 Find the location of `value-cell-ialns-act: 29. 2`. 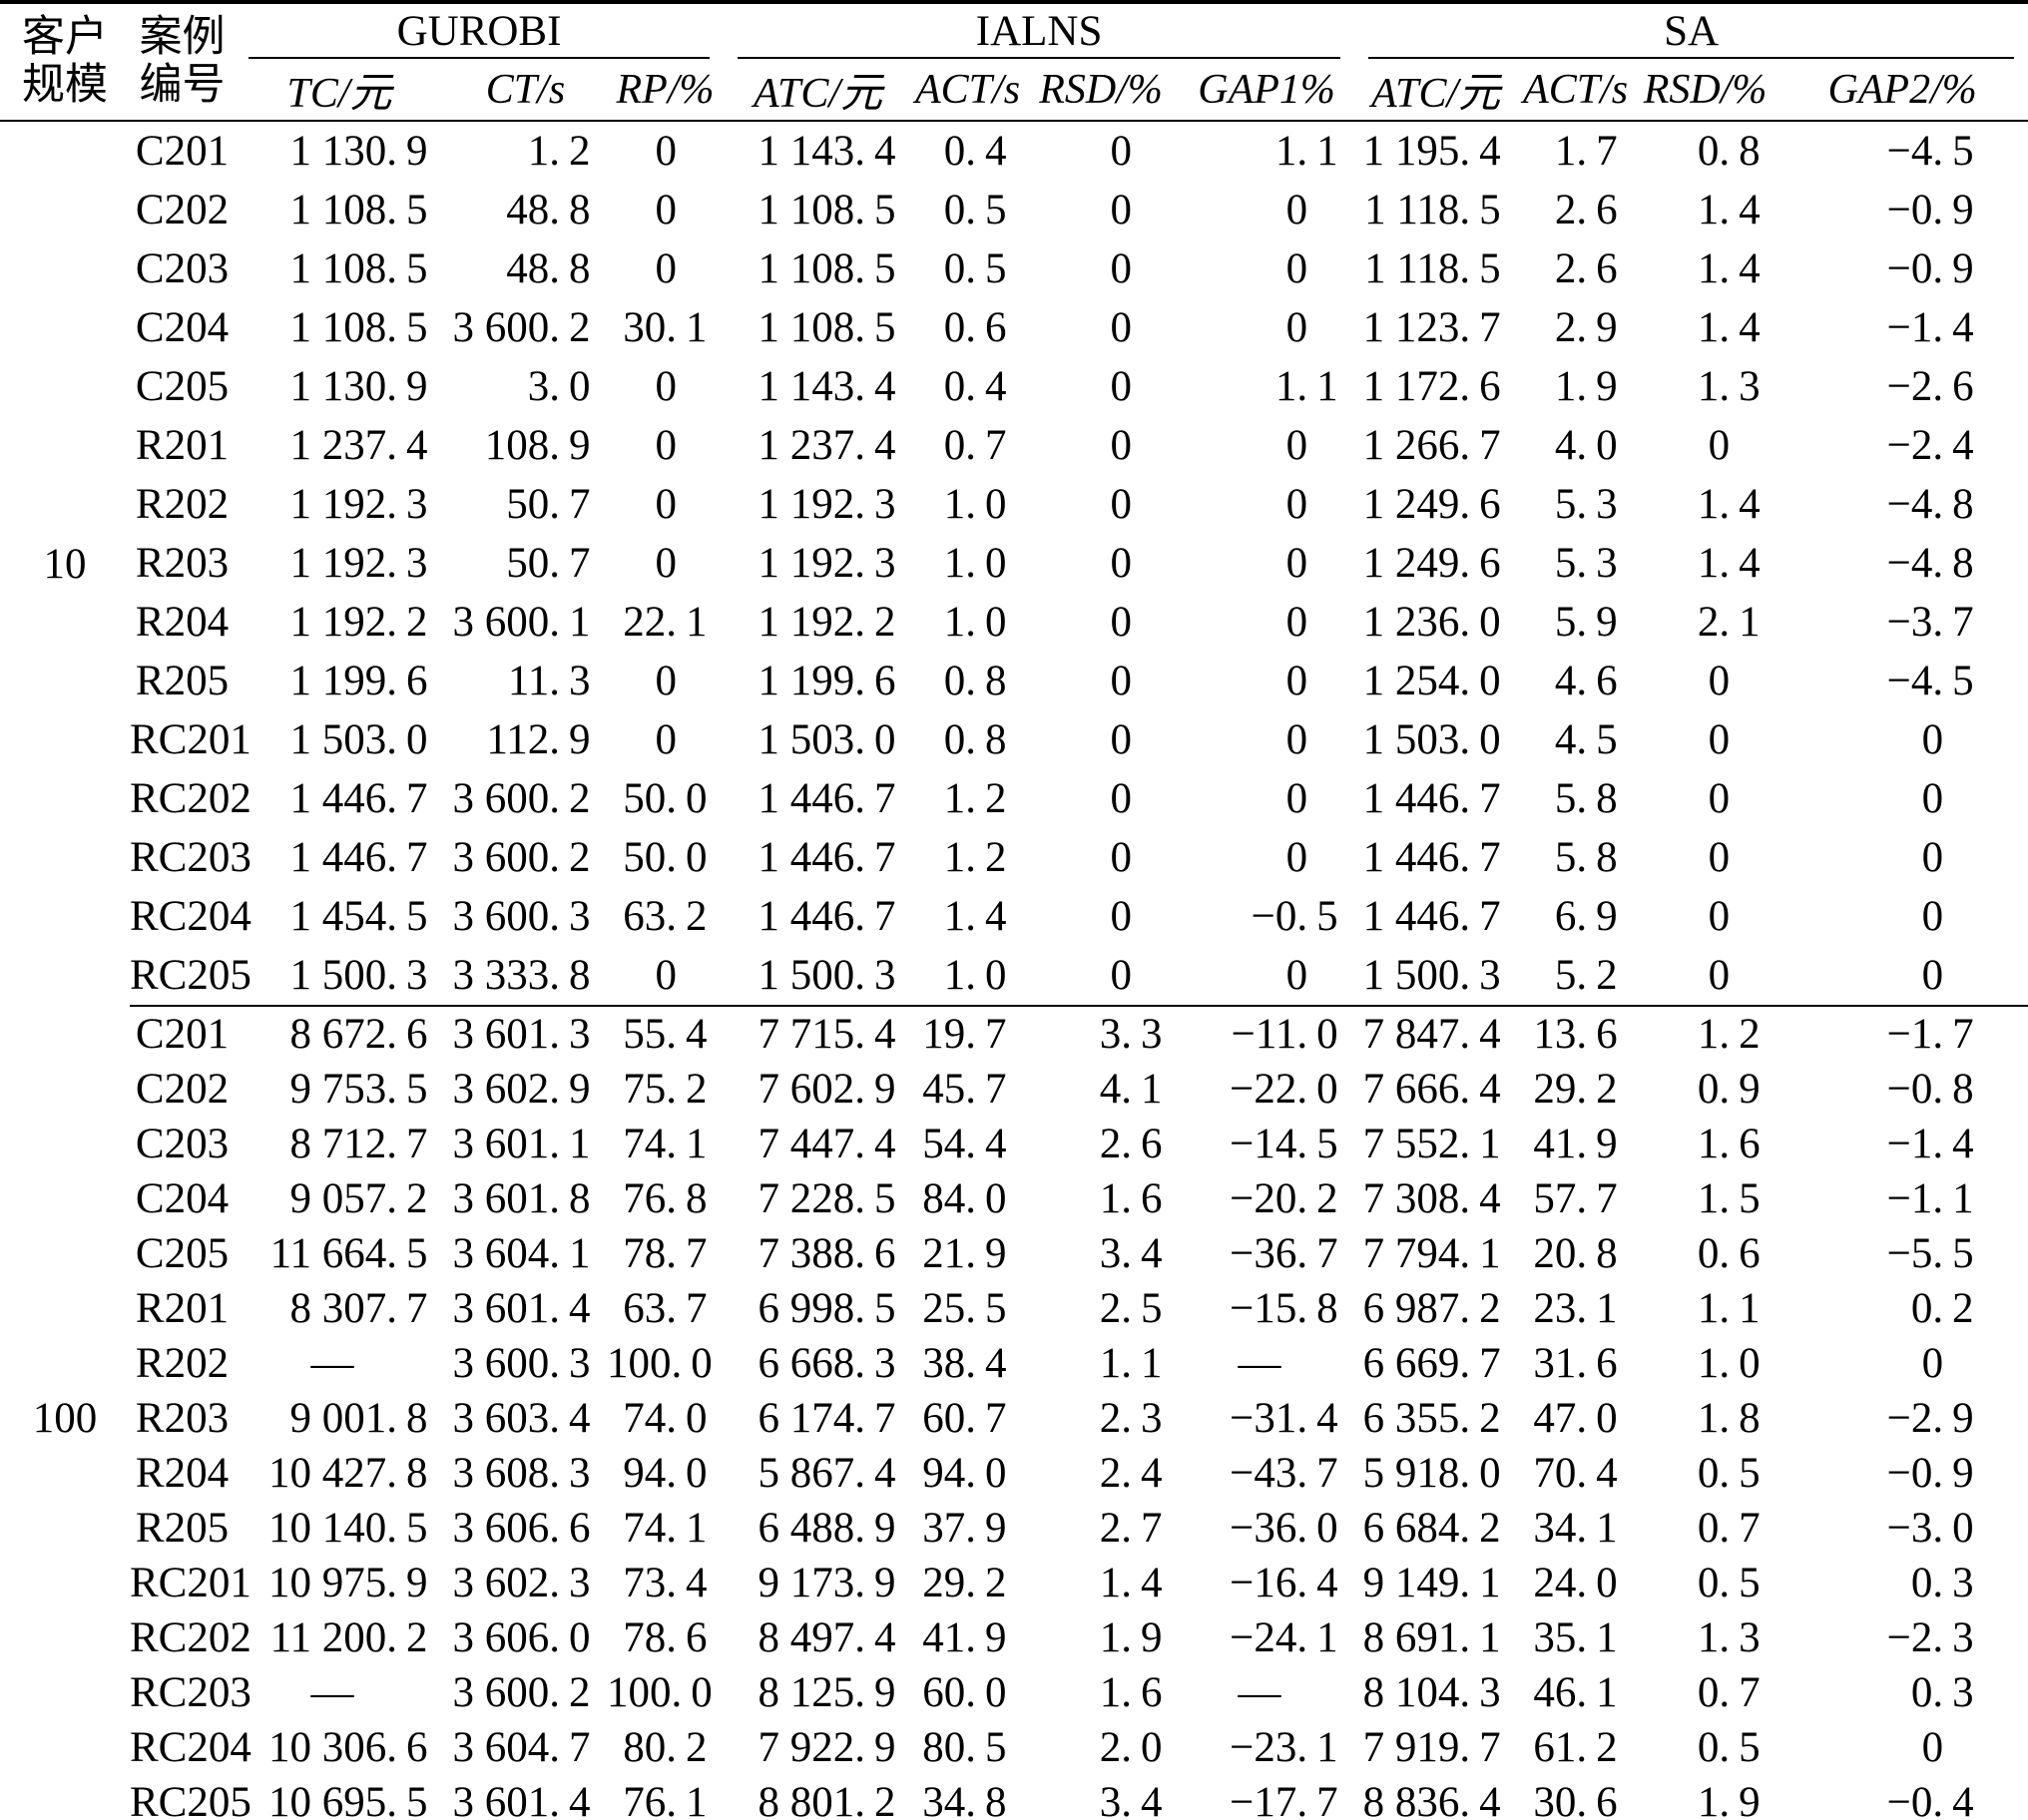

value-cell-ialns-act: 29. 2 is located at coordinates (964, 1583).